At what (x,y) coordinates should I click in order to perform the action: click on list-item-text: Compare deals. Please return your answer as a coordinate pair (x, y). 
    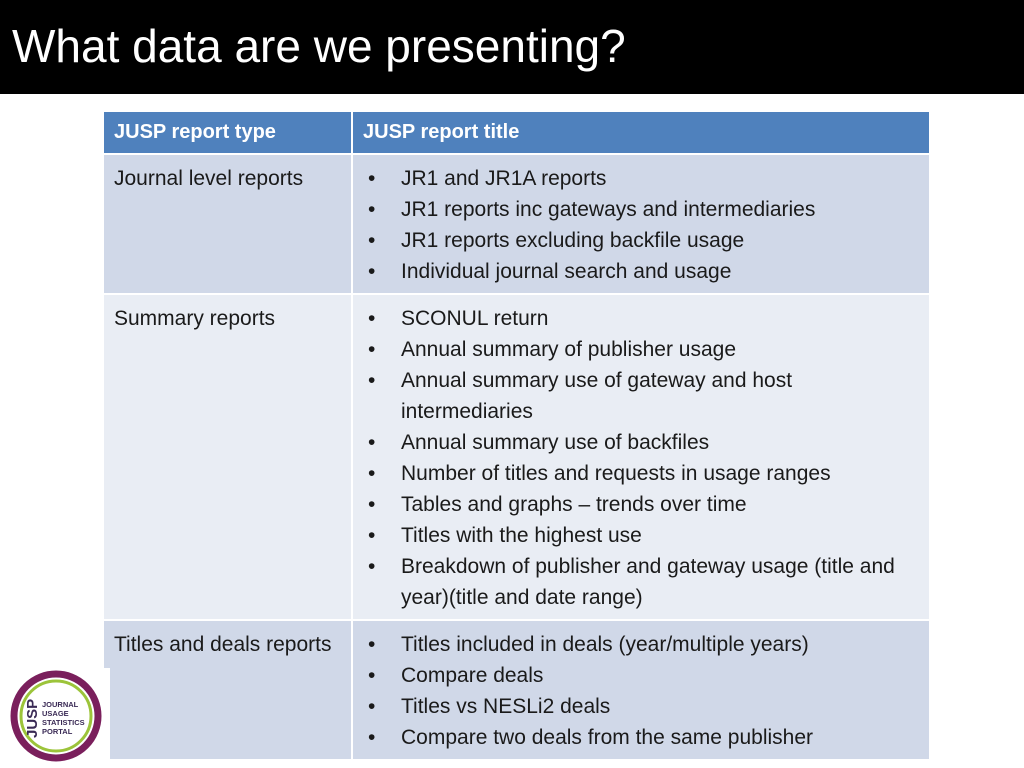
    Looking at the image, I should click on (472, 675).